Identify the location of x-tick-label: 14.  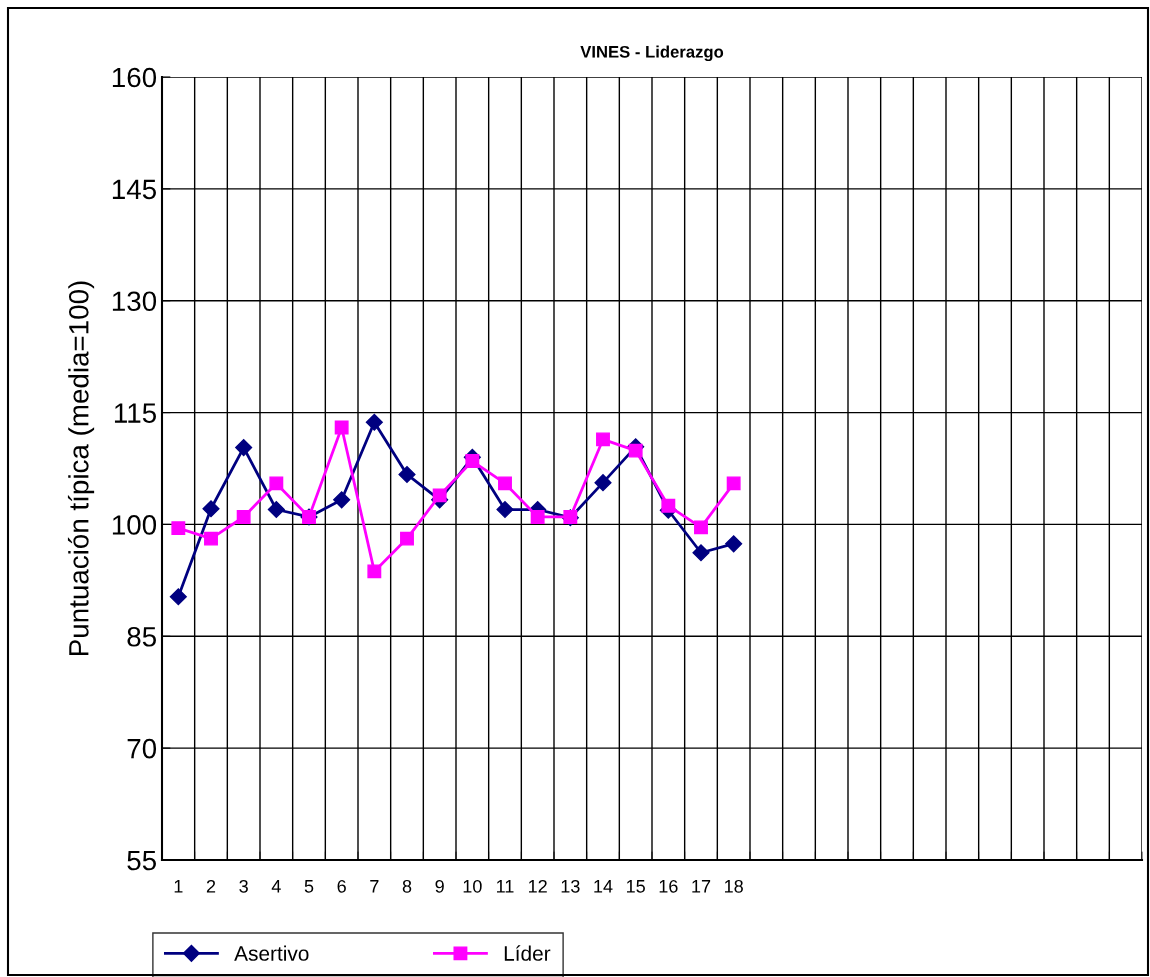
(603, 886).